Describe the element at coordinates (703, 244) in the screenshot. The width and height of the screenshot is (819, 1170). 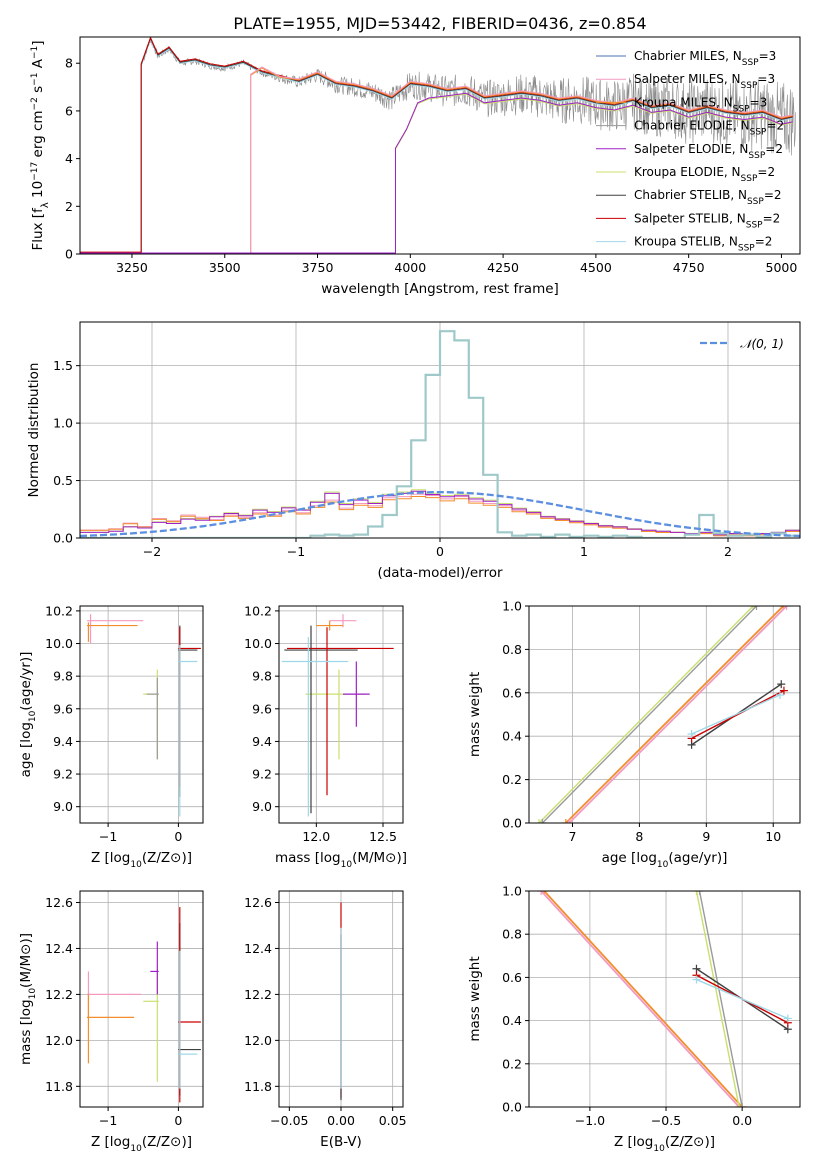
I see `legend-entry: Kroupa STELIB, NSSP=2` at that location.